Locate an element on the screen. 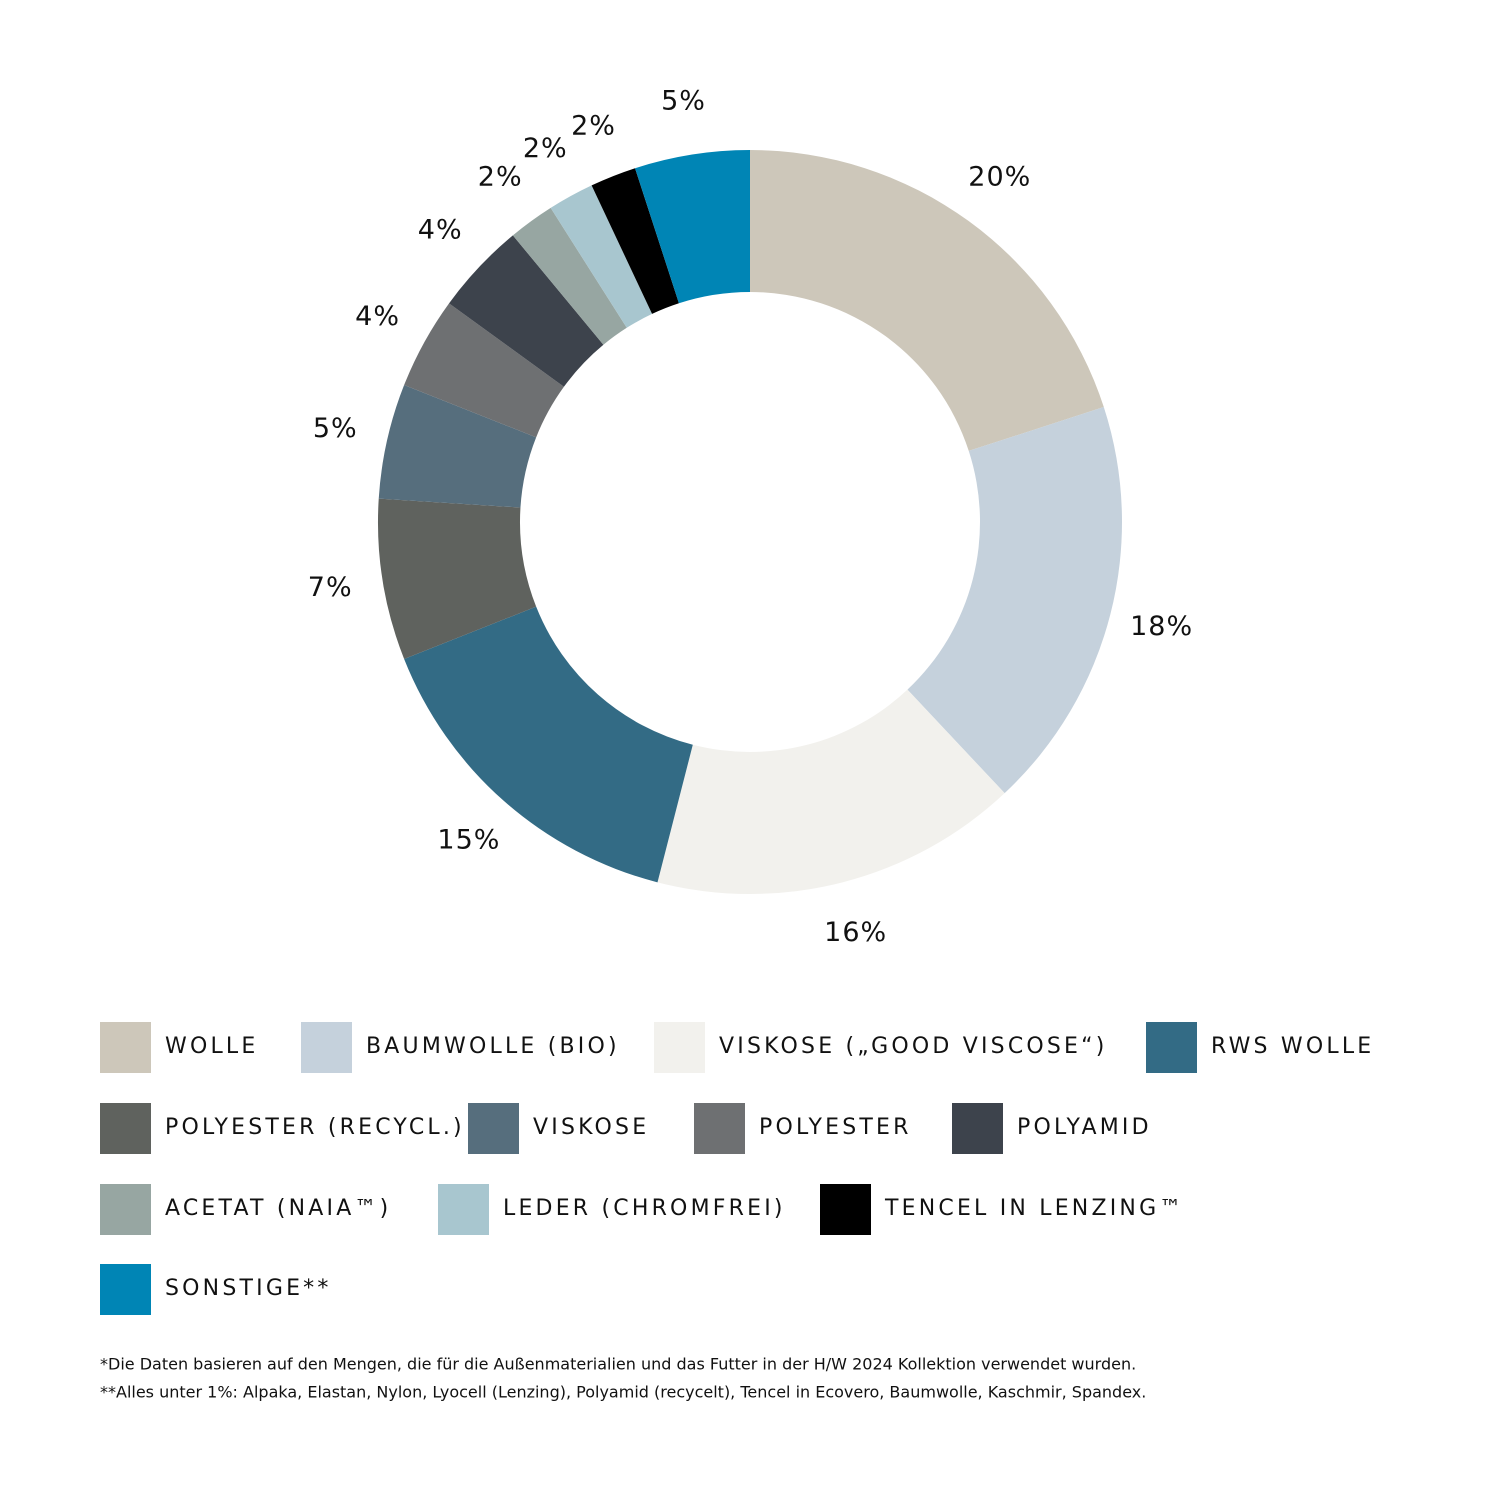 This screenshot has height=1500, width=1500. value-label: 18% is located at coordinates (1161, 626).